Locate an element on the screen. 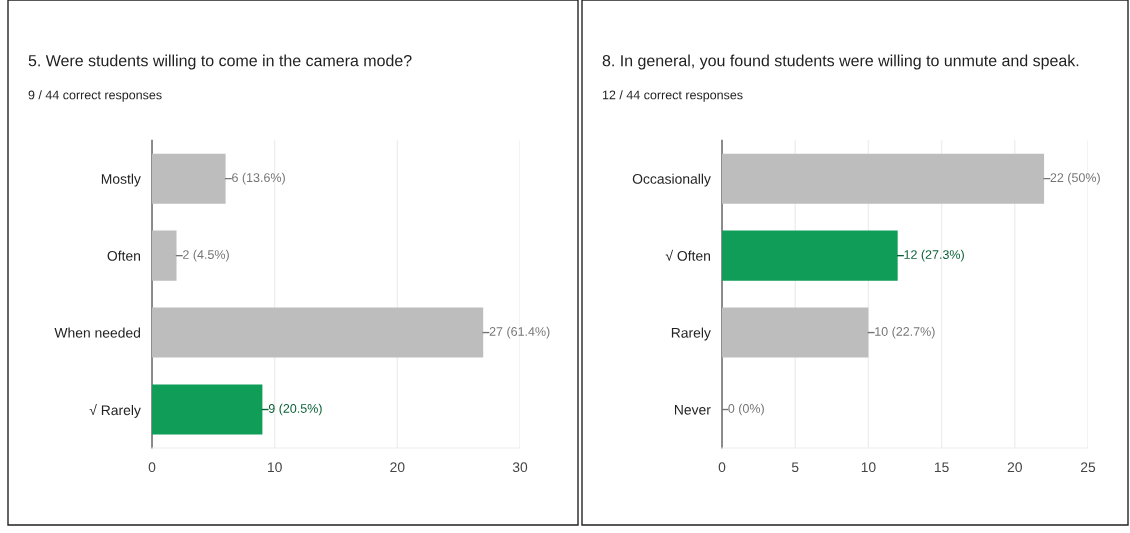 This screenshot has width=1130, height=533. x-tick-label: 15 is located at coordinates (941, 467).